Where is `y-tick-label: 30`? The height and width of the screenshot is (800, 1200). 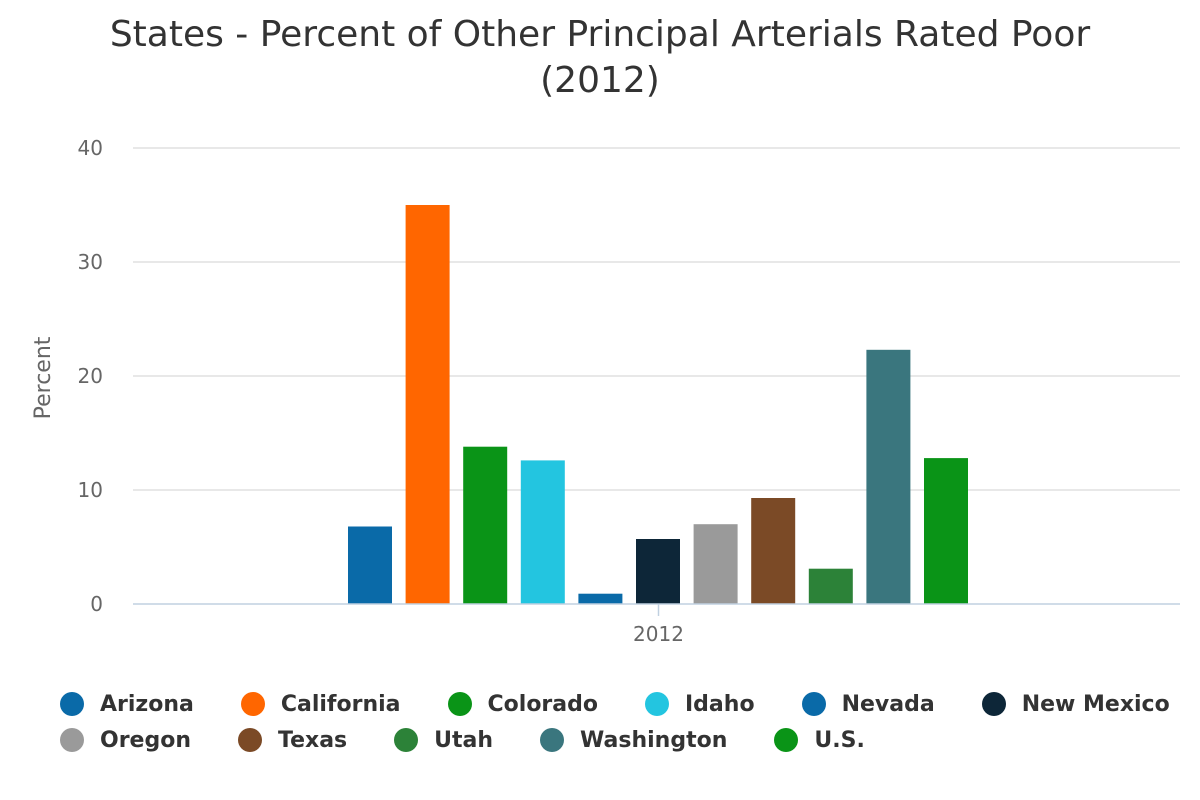
y-tick-label: 30 is located at coordinates (90, 262).